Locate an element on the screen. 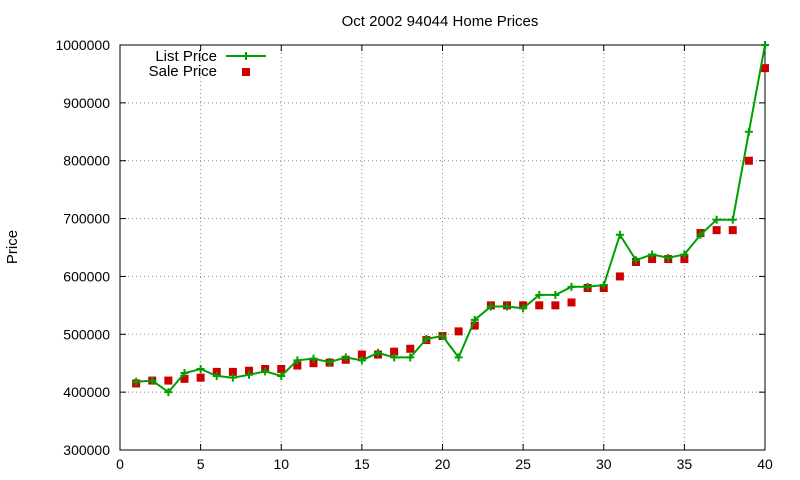 Image resolution: width=800 pixels, height=480 pixels. y-tick-label: 800000 is located at coordinates (86, 161).